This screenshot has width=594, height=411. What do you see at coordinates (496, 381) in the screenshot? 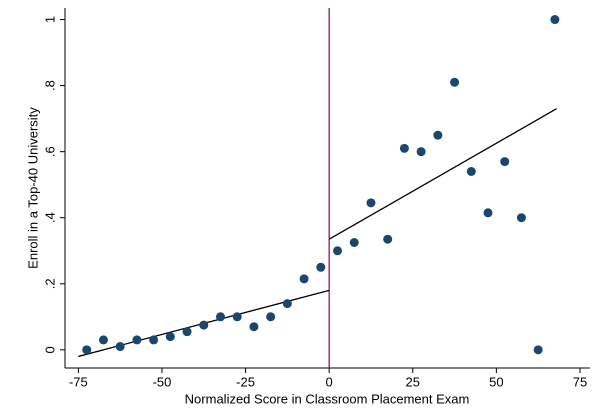
I see `x-tick-label: 50` at bounding box center [496, 381].